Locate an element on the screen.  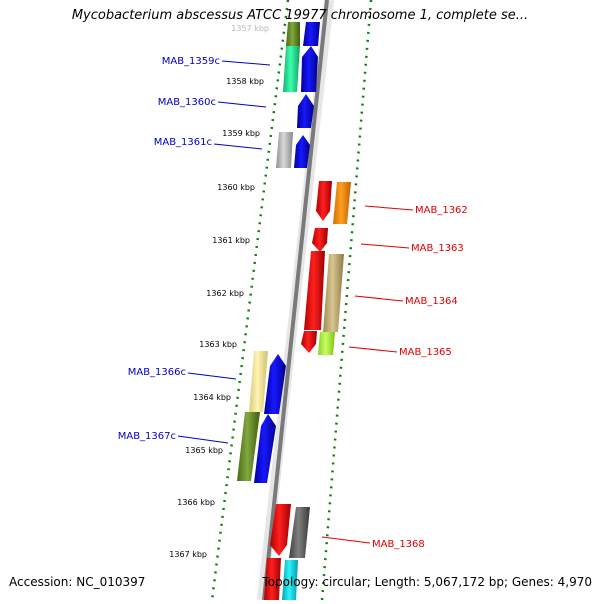
gene-label-mab-1367c: MAB_1367c is located at coordinates (147, 436).